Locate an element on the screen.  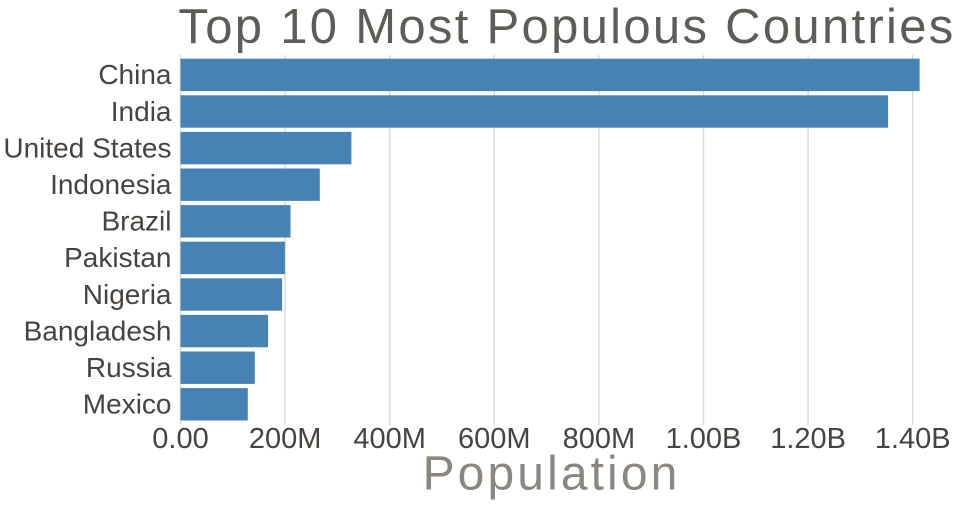
svg-text: Brazil is located at coordinates (136, 221).